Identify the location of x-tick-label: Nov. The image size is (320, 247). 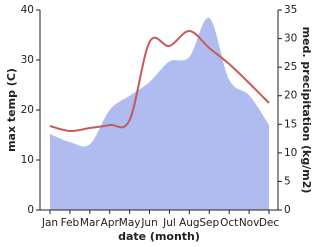
(249, 223).